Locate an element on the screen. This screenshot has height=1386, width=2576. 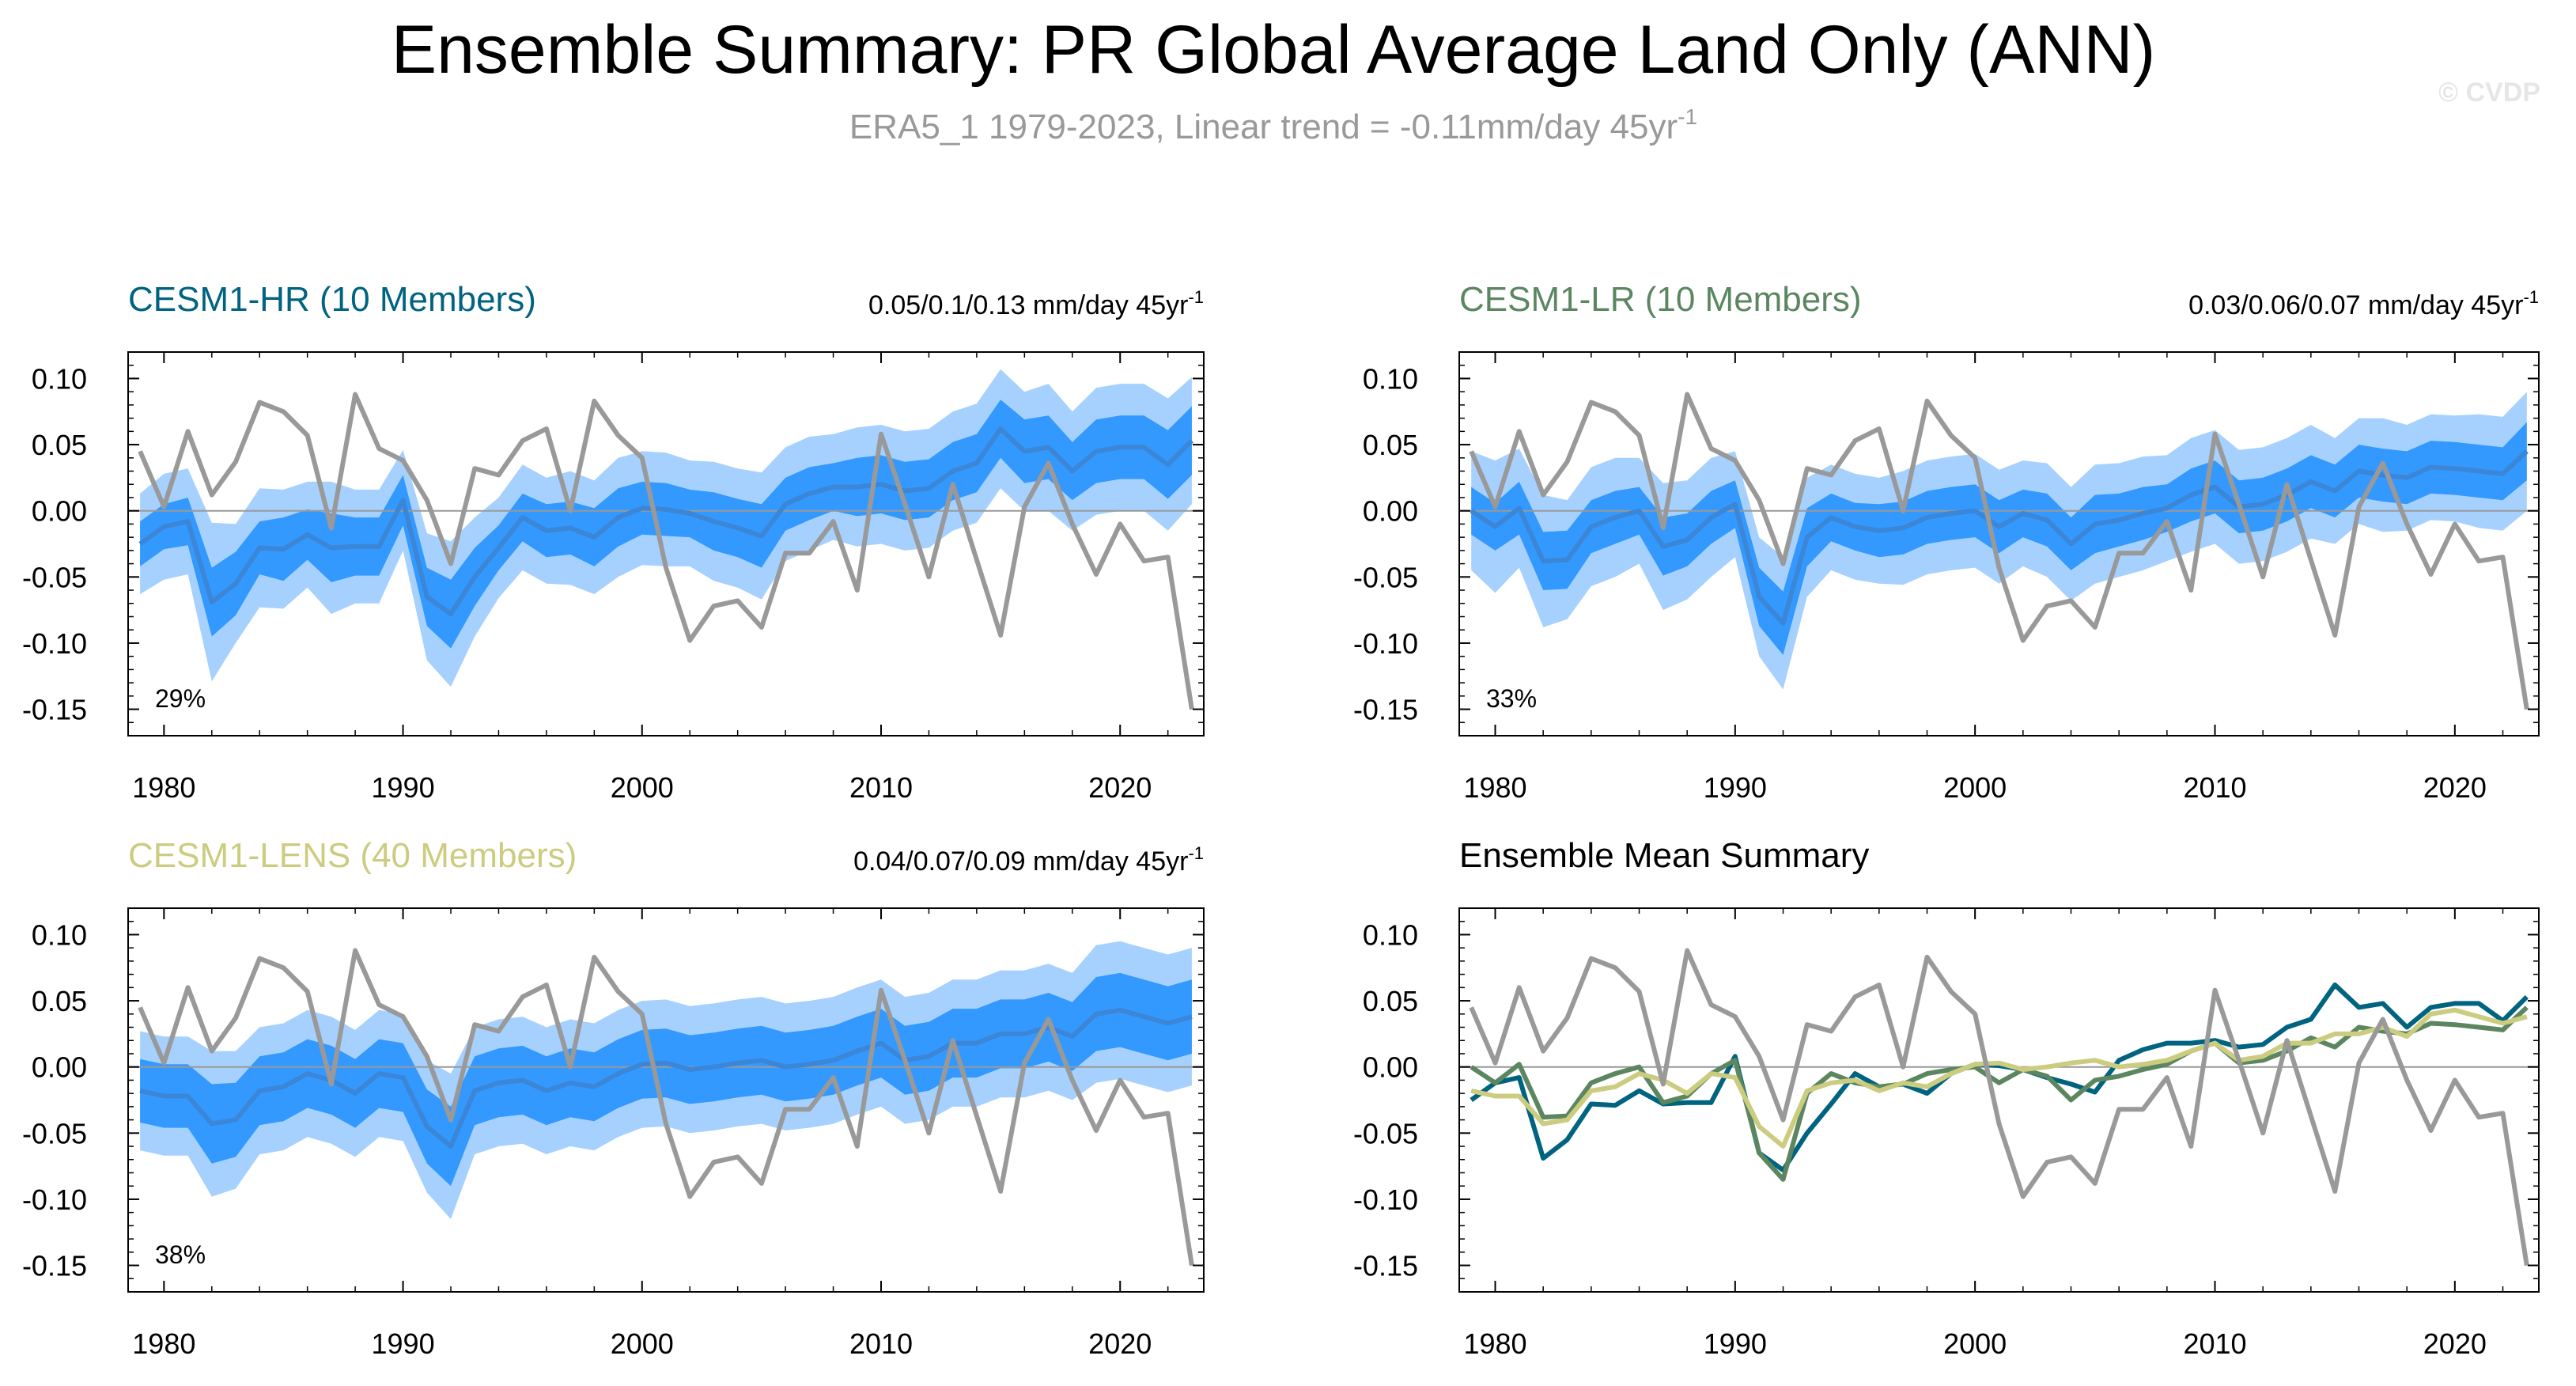
trend-label-hr: 0.05/0.1/0.13 mm/day 45yr-1 is located at coordinates (1036, 303).